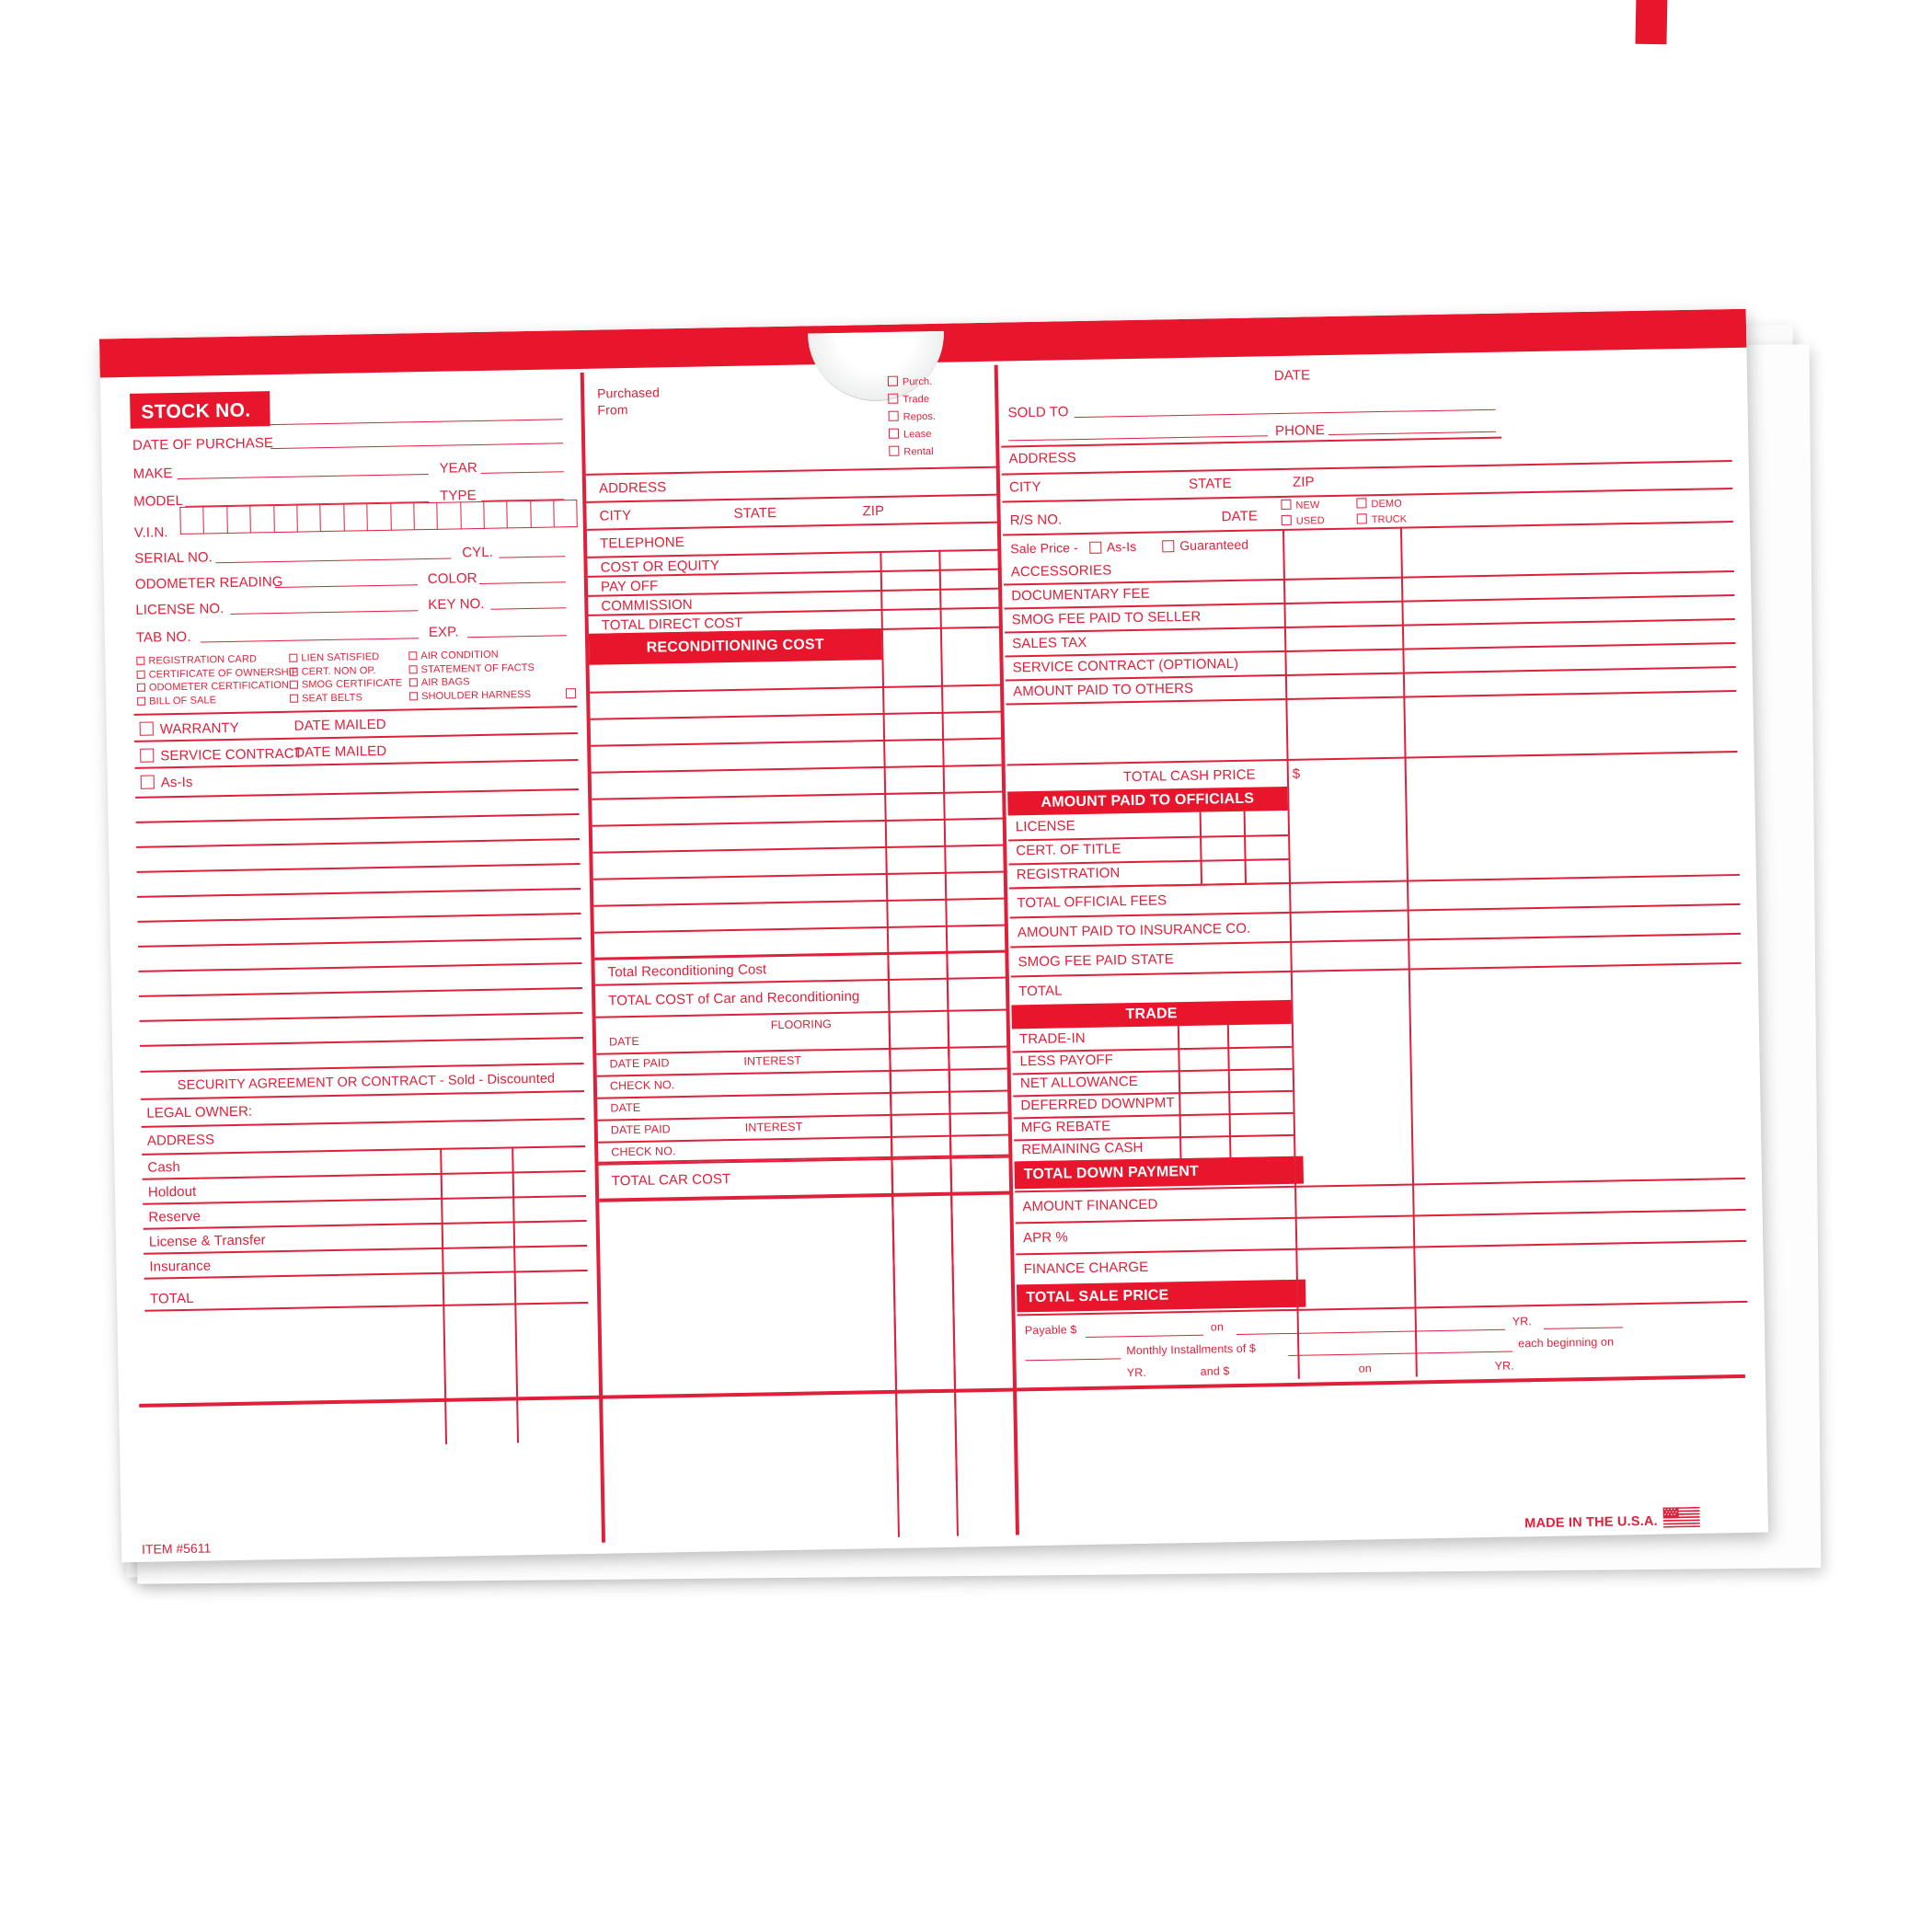 Image resolution: width=1932 pixels, height=1932 pixels. What do you see at coordinates (1361, 503) in the screenshot?
I see `demo-checkbox` at bounding box center [1361, 503].